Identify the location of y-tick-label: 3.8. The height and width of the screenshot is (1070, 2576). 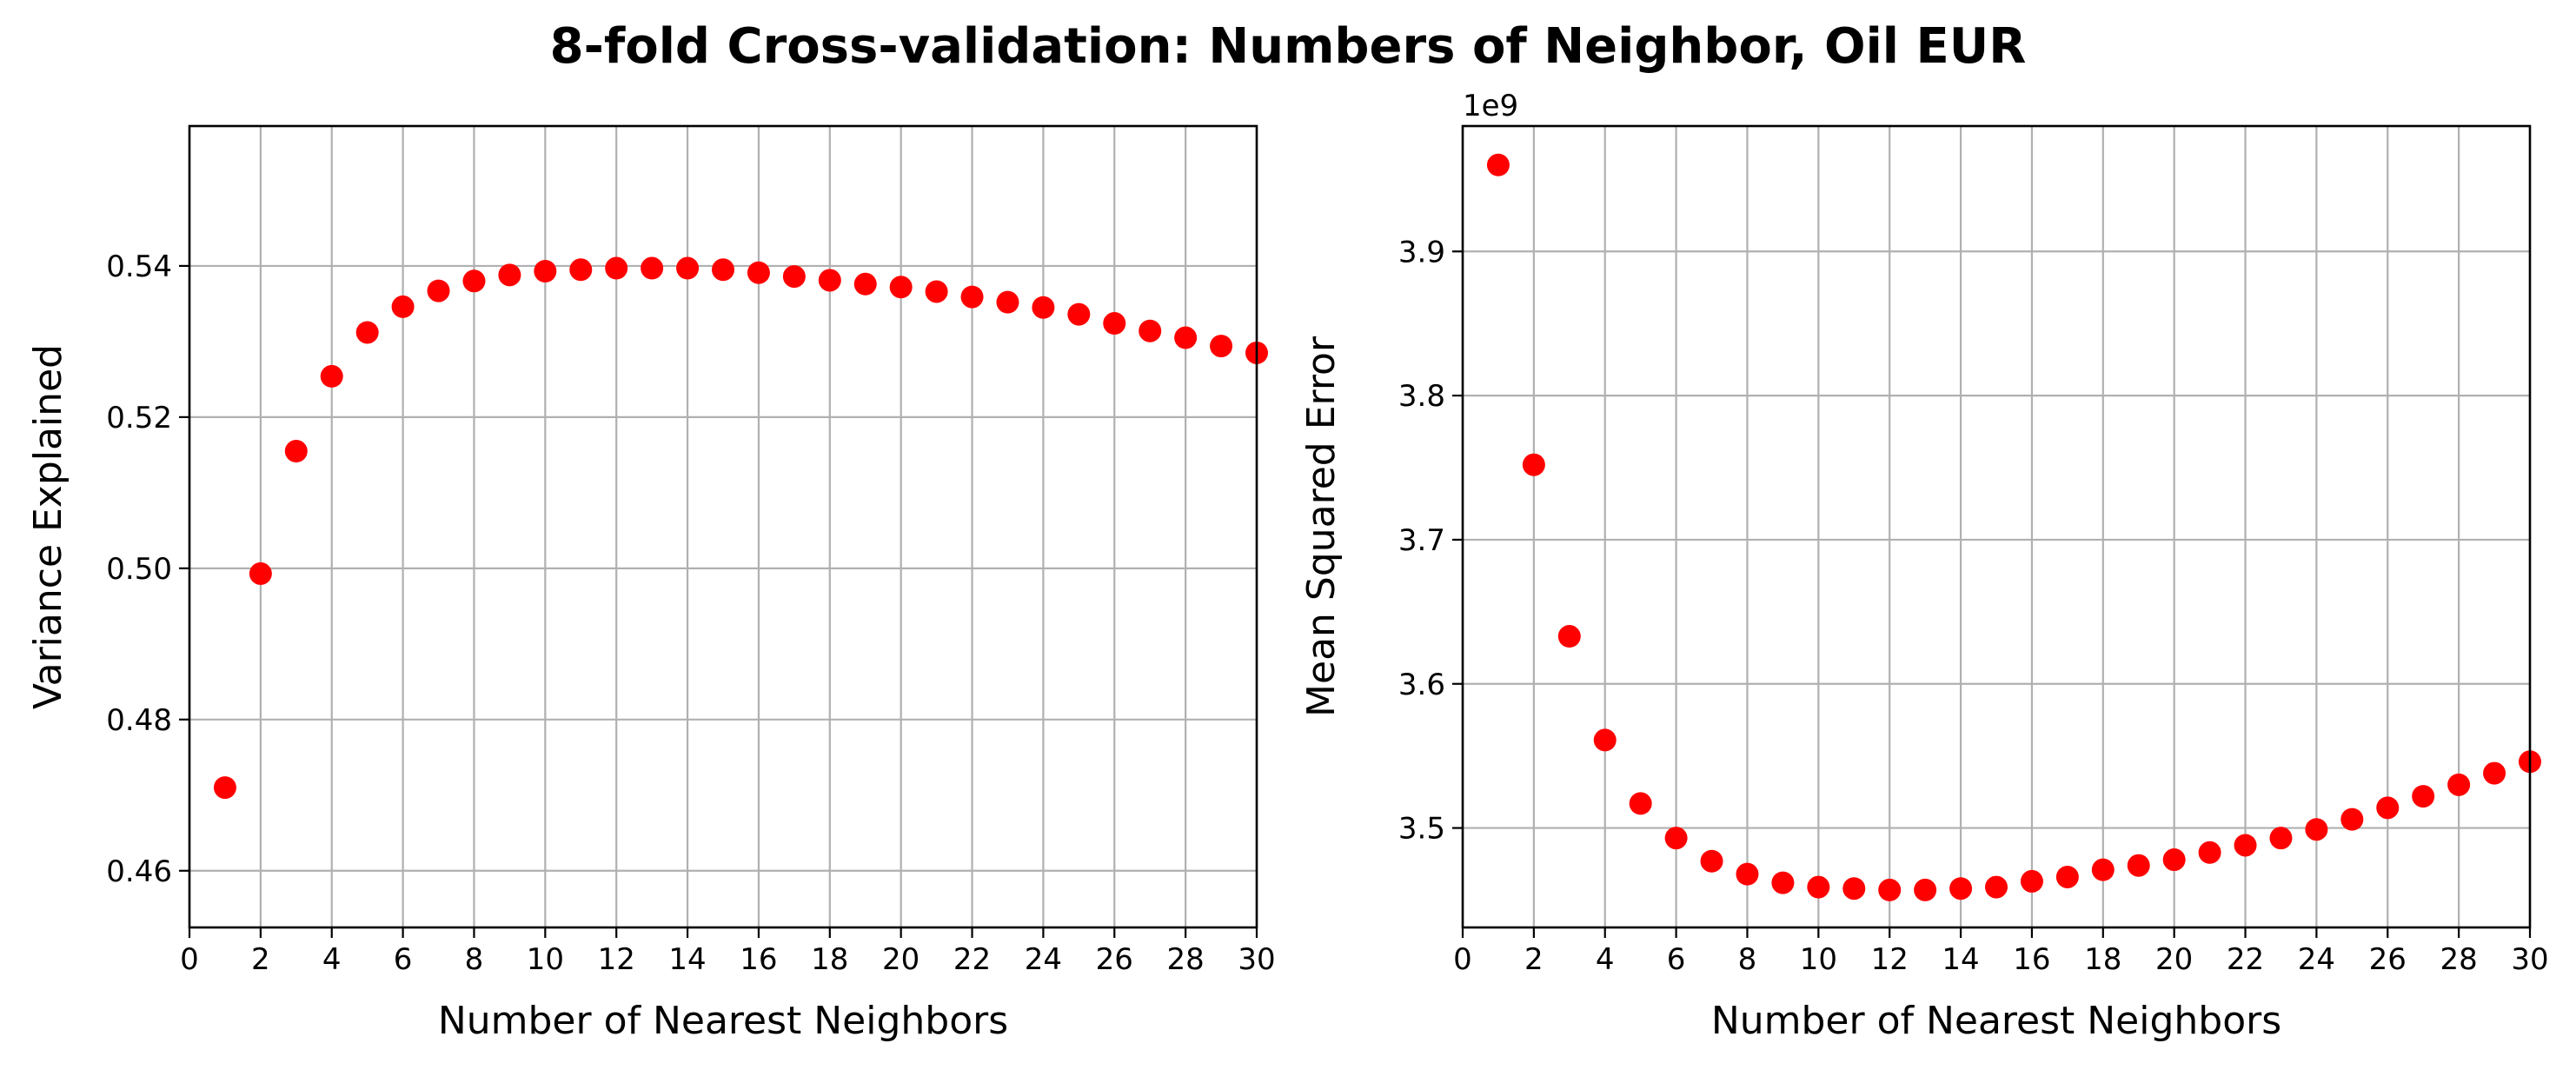
(1421, 396).